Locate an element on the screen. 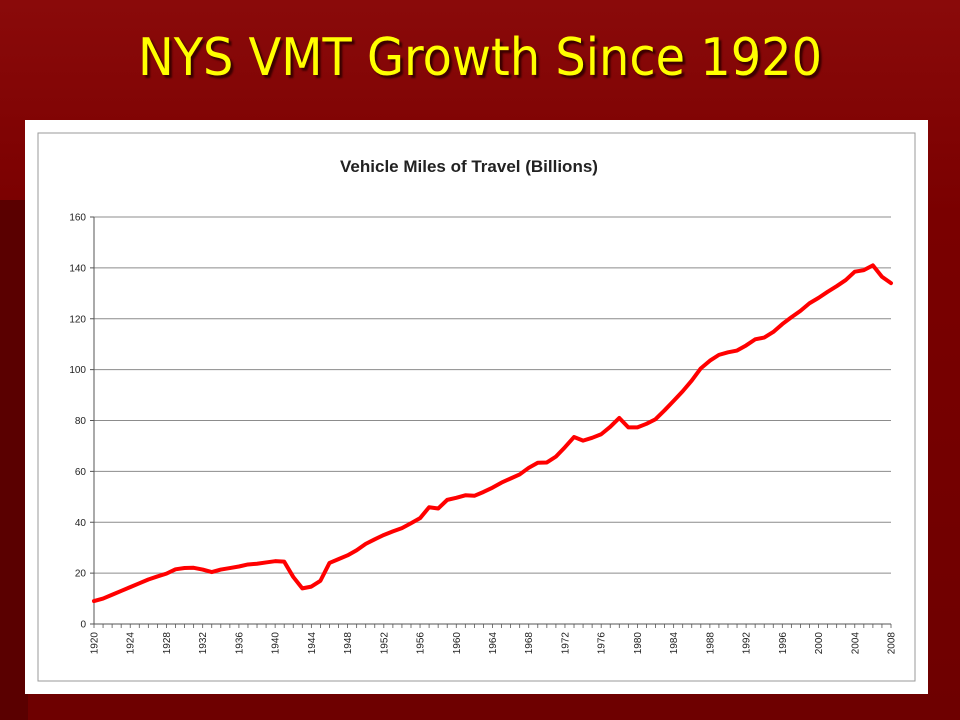 The height and width of the screenshot is (720, 960). y-tick-label: 80 is located at coordinates (81, 421).